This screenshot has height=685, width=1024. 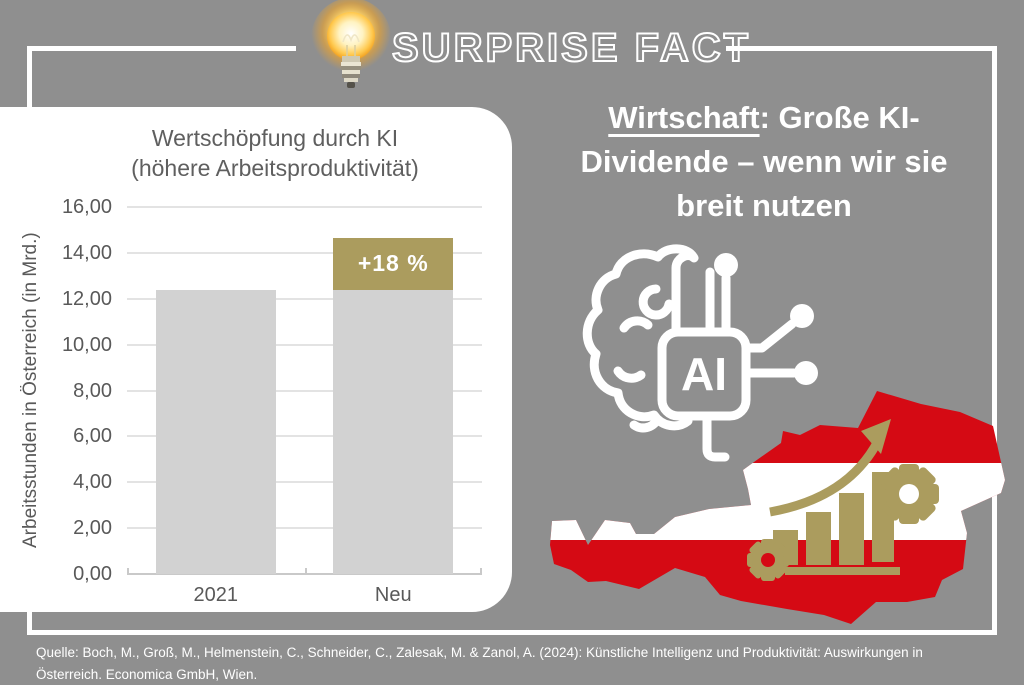 What do you see at coordinates (839, 117) in the screenshot?
I see `headline-line1-rest: : Große KI-` at bounding box center [839, 117].